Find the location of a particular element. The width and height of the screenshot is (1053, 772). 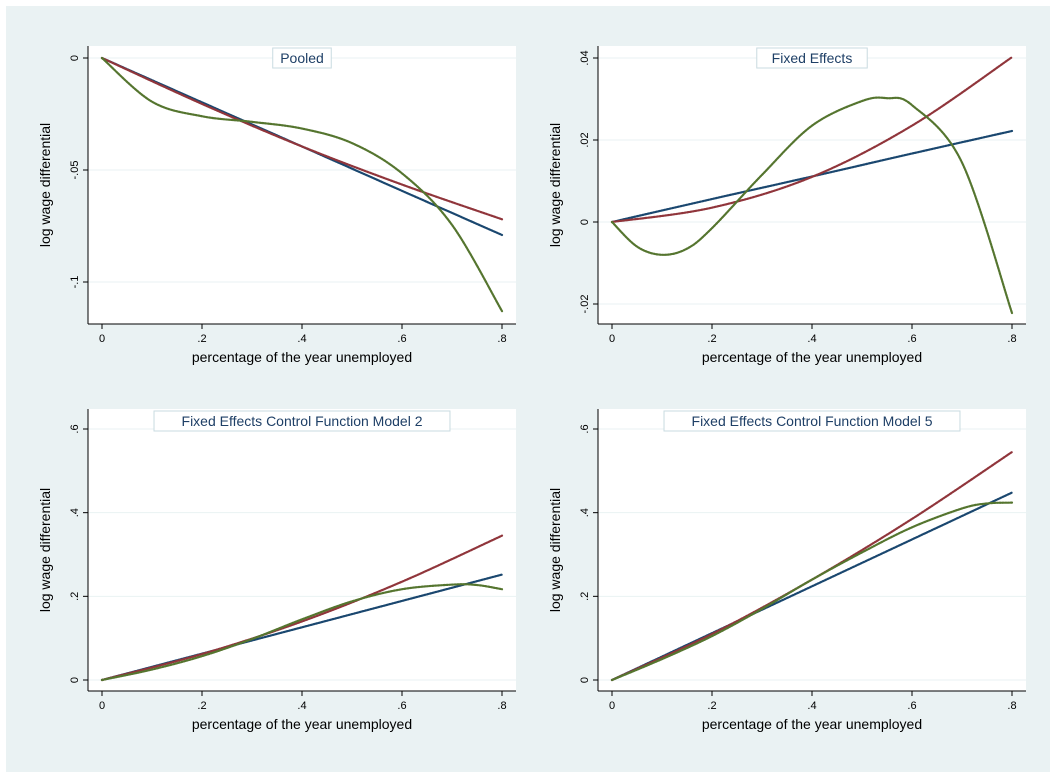

y-tick-label: -.1 is located at coordinates (75, 282).